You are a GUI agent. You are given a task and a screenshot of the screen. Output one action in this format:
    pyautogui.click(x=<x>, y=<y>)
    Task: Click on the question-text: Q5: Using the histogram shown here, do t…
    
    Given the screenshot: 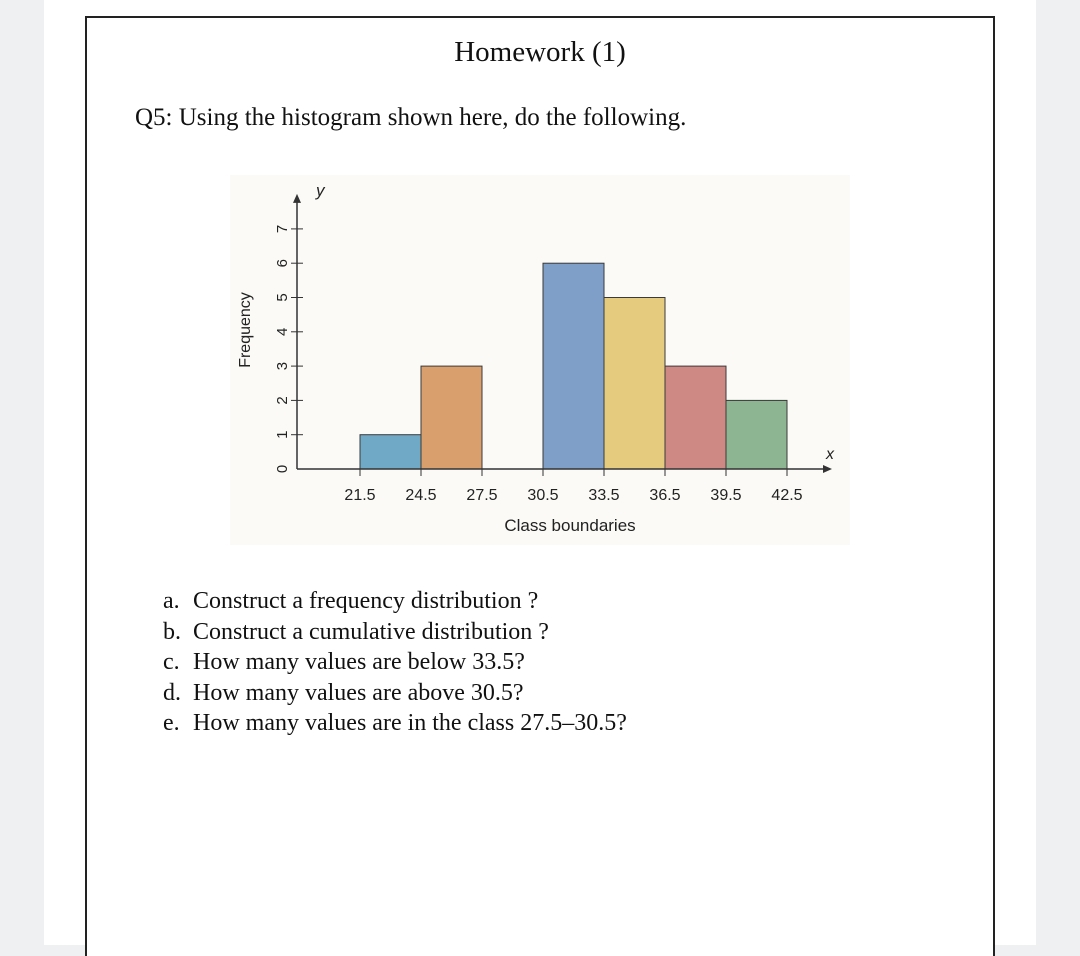 What is the action you would take?
    pyautogui.click(x=411, y=117)
    